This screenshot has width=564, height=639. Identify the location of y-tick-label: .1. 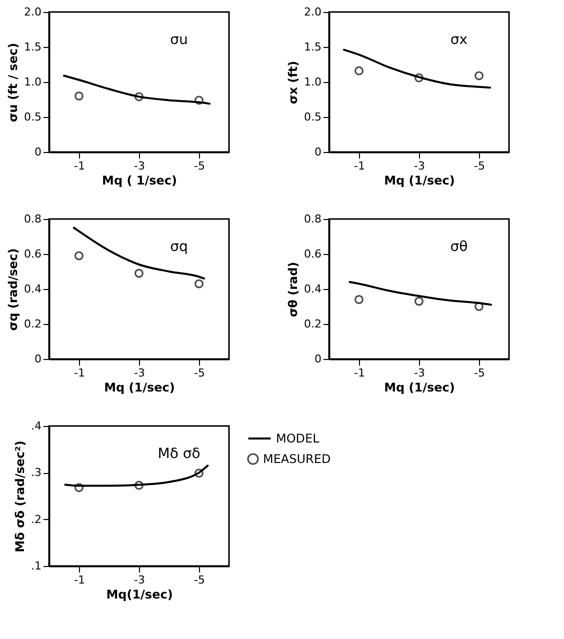
(36, 566).